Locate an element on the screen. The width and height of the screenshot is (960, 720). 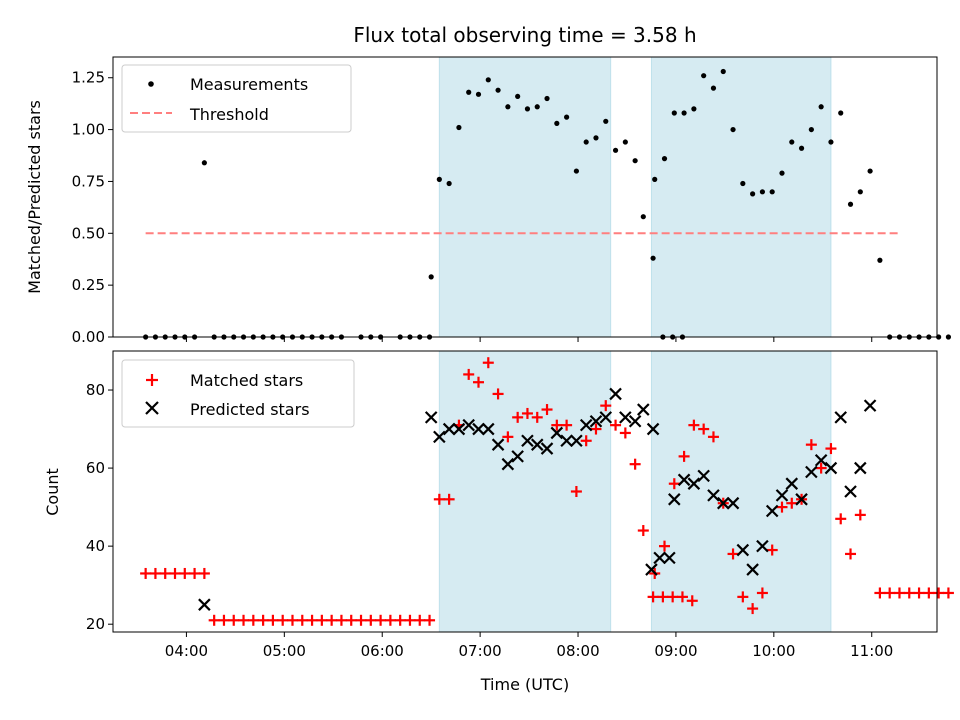
bottom-x-tick-label: 08:00 is located at coordinates (577, 651).